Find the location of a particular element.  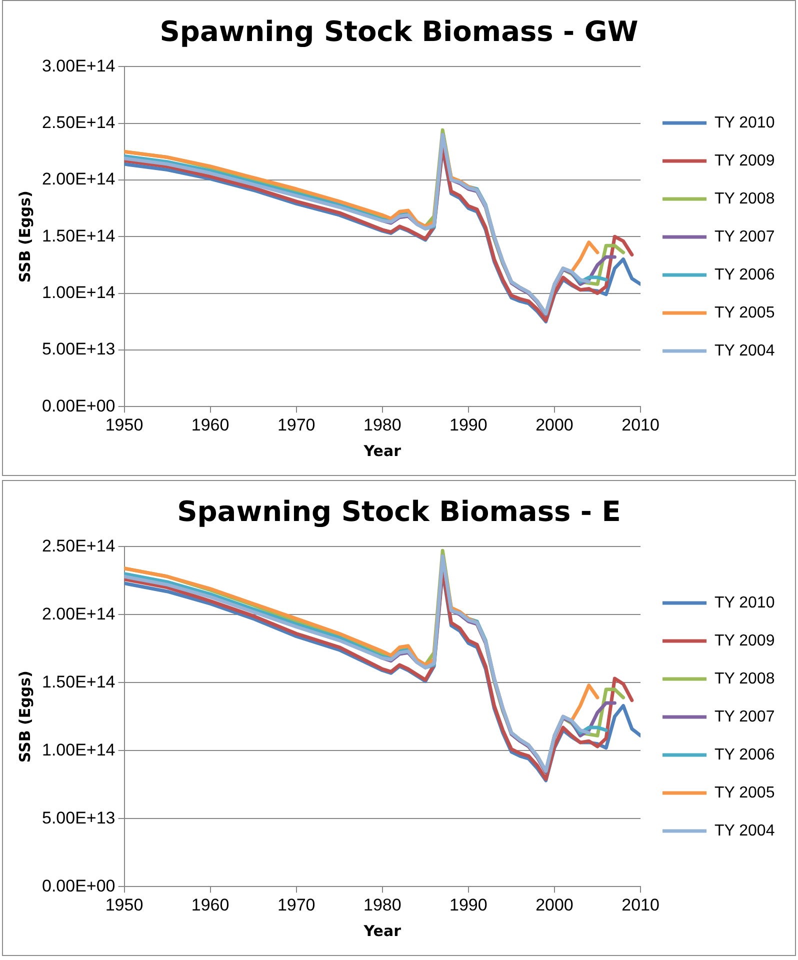

chart-title: Spawning Stock Biomass - GW is located at coordinates (399, 31).